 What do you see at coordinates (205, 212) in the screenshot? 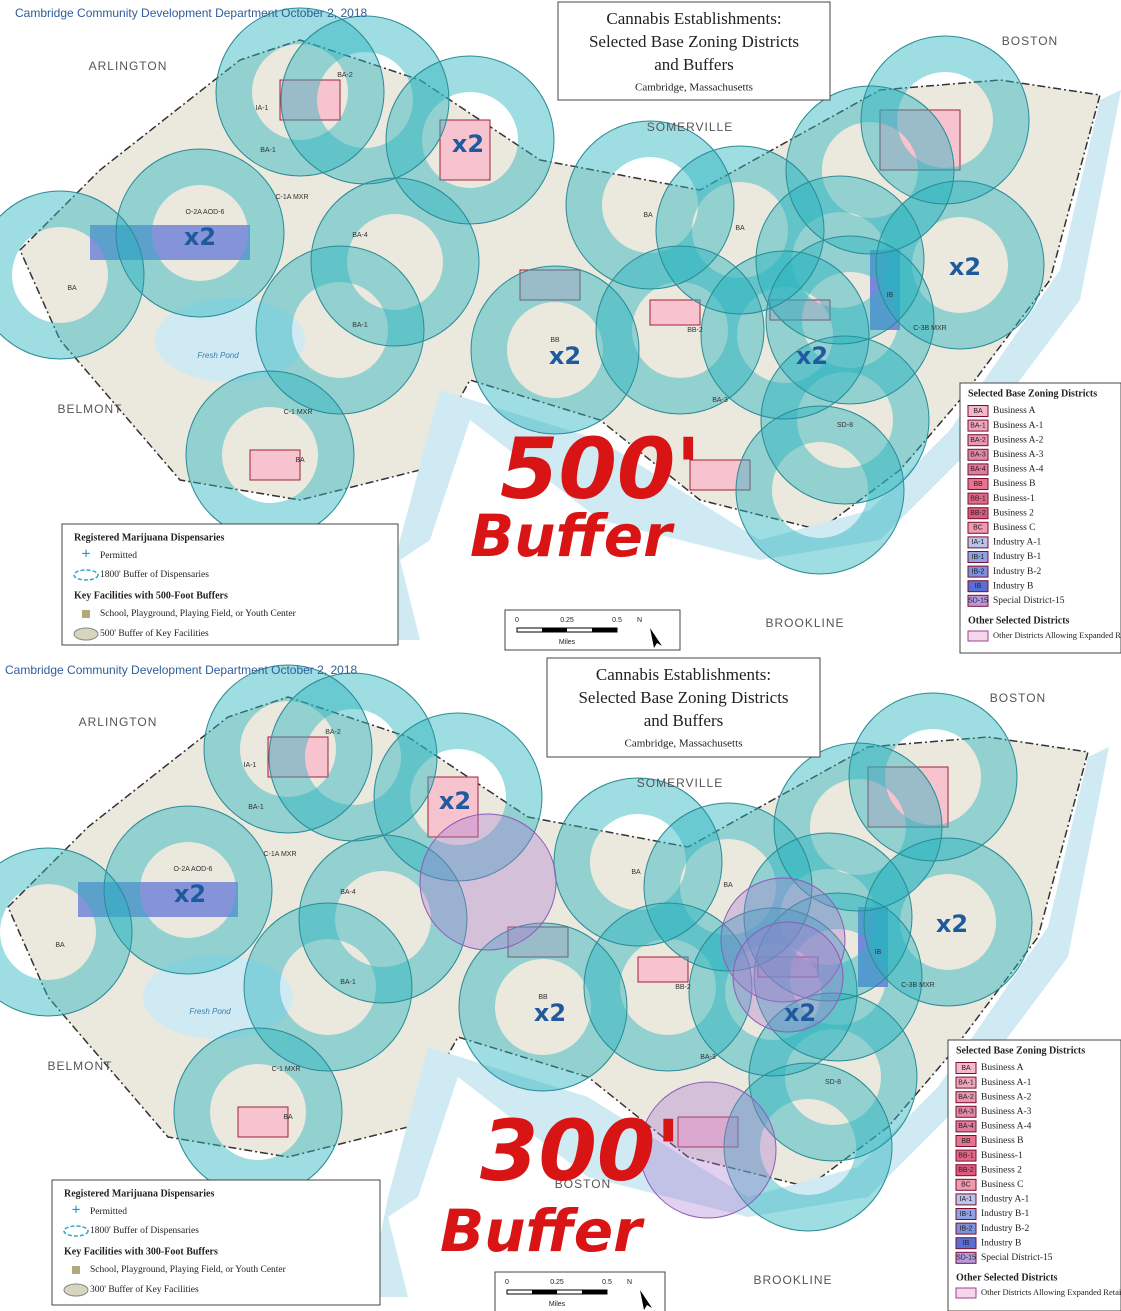
I see `zone-label: O-2A AOD-6` at bounding box center [205, 212].